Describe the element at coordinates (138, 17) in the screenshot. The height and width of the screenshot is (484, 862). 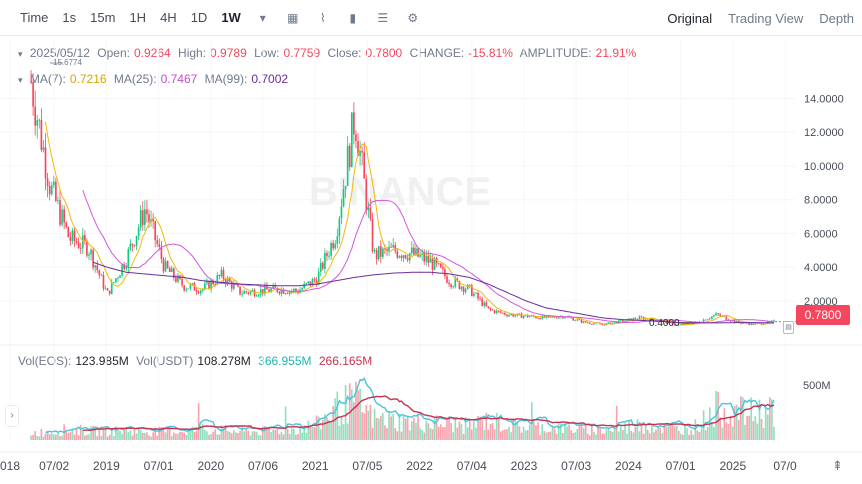
I see `interval-1h: 1H` at that location.